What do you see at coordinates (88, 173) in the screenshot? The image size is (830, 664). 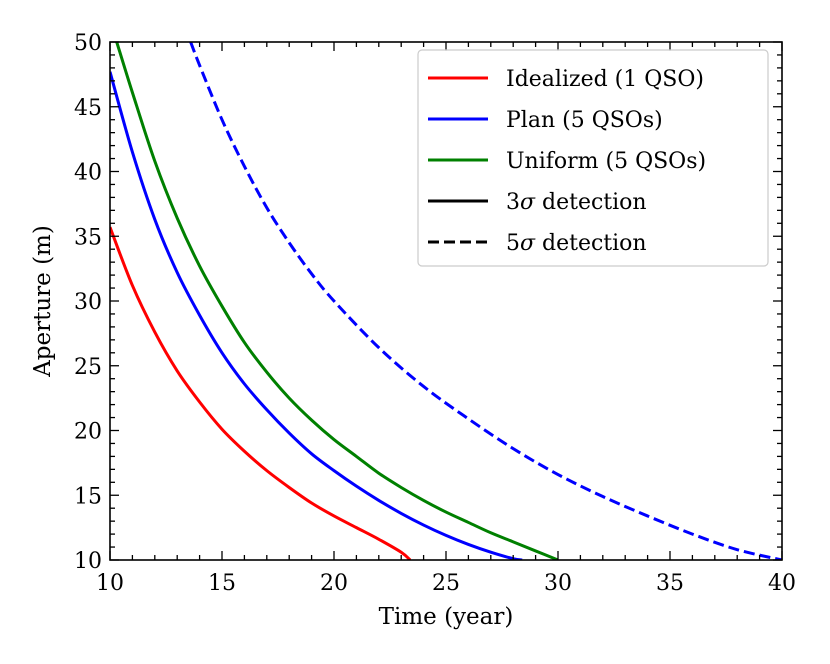 I see `y-tick-label: 40` at bounding box center [88, 173].